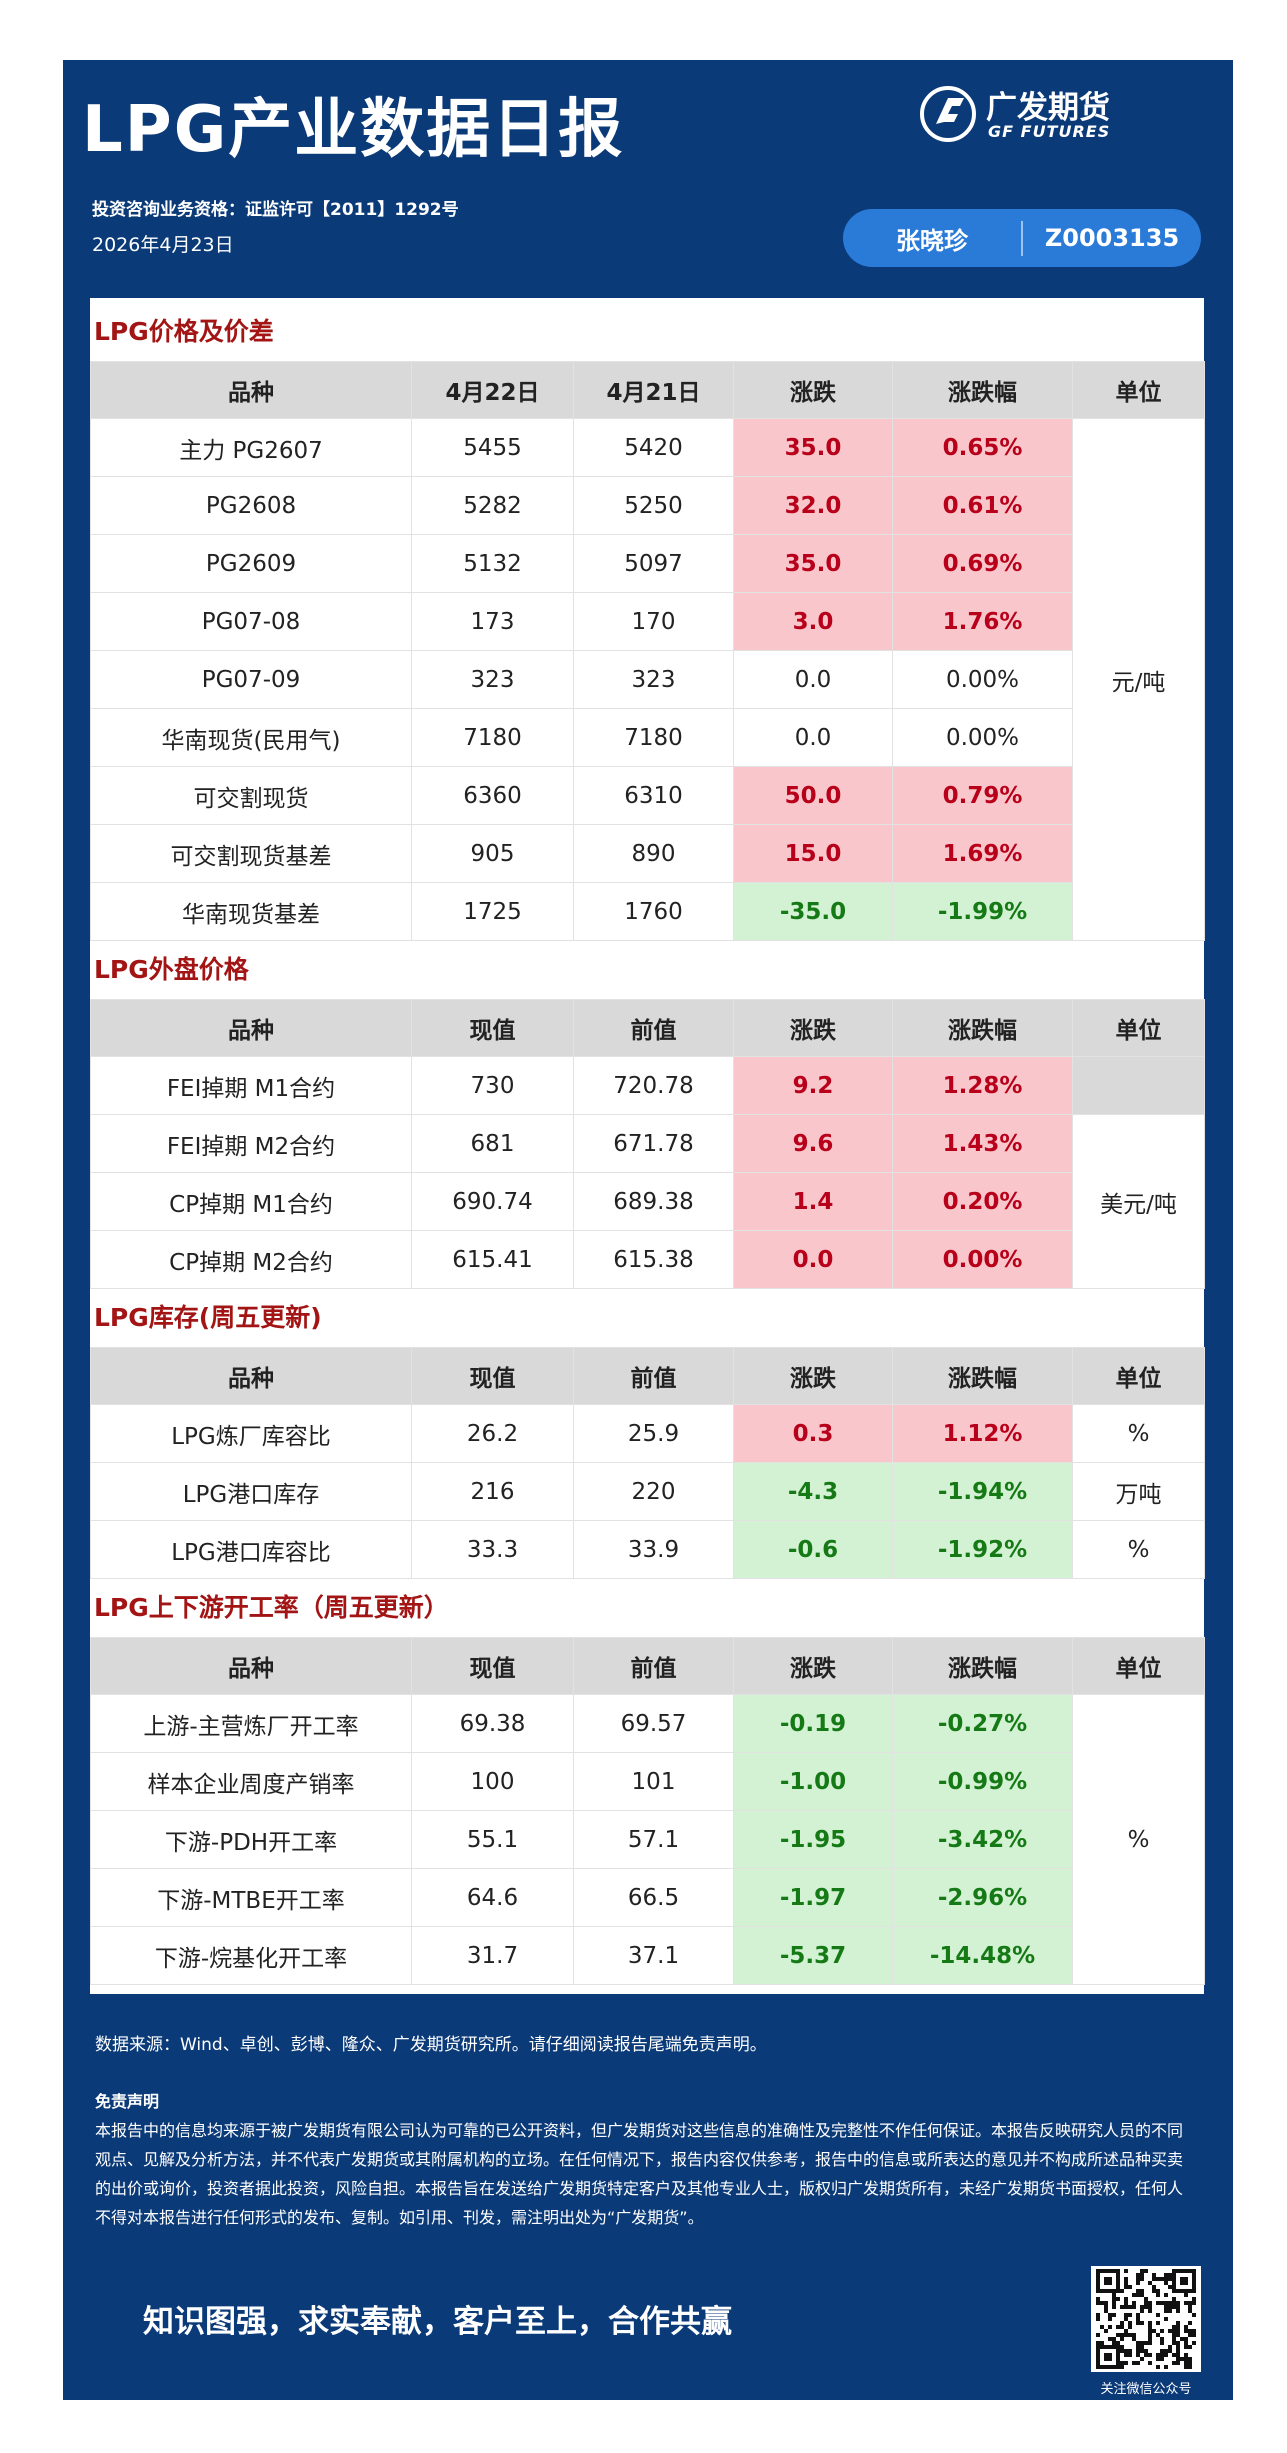 Image resolution: width=1287 pixels, height=2453 pixels. Describe the element at coordinates (982, 1433) in the screenshot. I see `value-cell: 1.12%` at that location.